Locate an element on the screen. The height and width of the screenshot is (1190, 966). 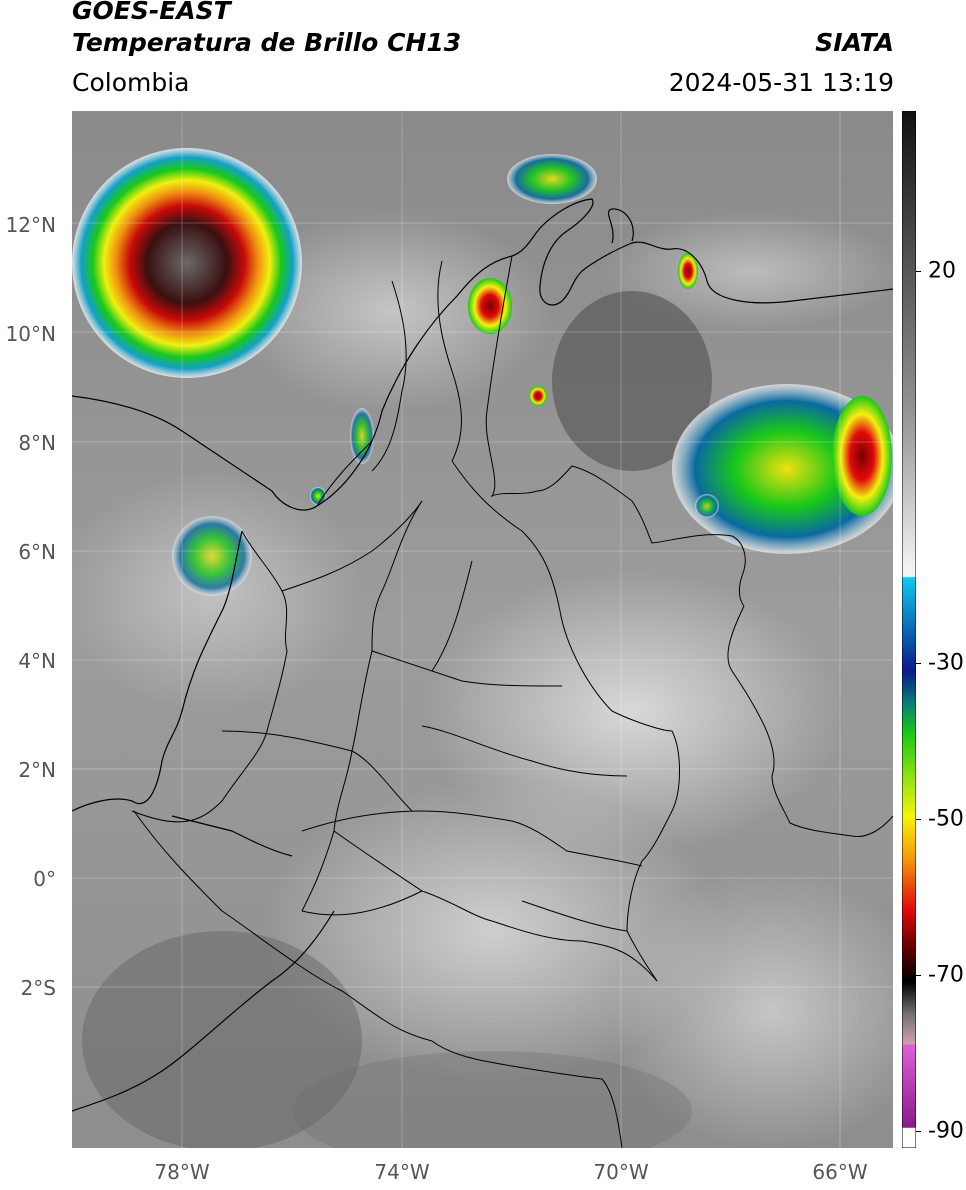
lat-label-8n: 8°N is located at coordinates (37, 443).